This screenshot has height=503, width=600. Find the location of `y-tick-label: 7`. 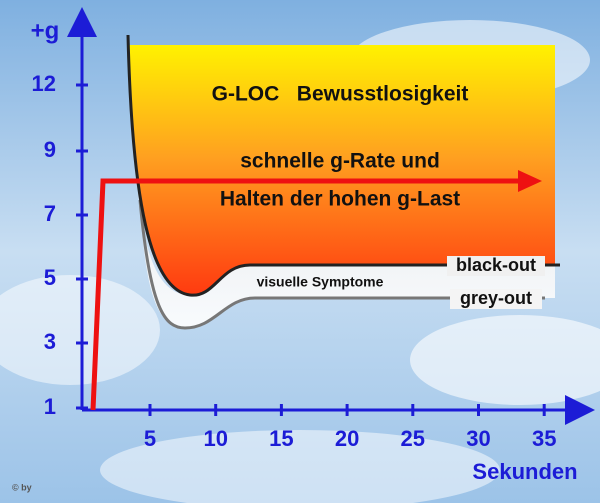

y-tick-label: 7 is located at coordinates (50, 213).